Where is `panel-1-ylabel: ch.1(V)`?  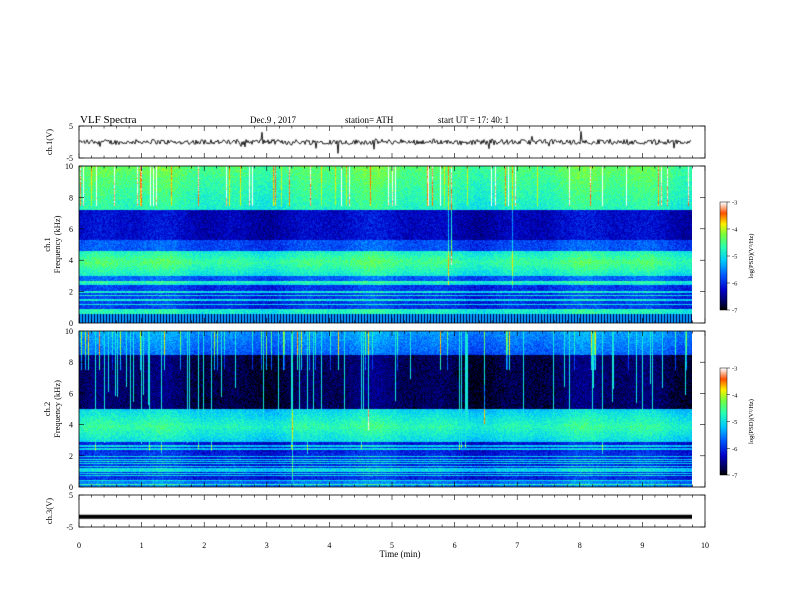 panel-1-ylabel: ch.1(V) is located at coordinates (49, 142).